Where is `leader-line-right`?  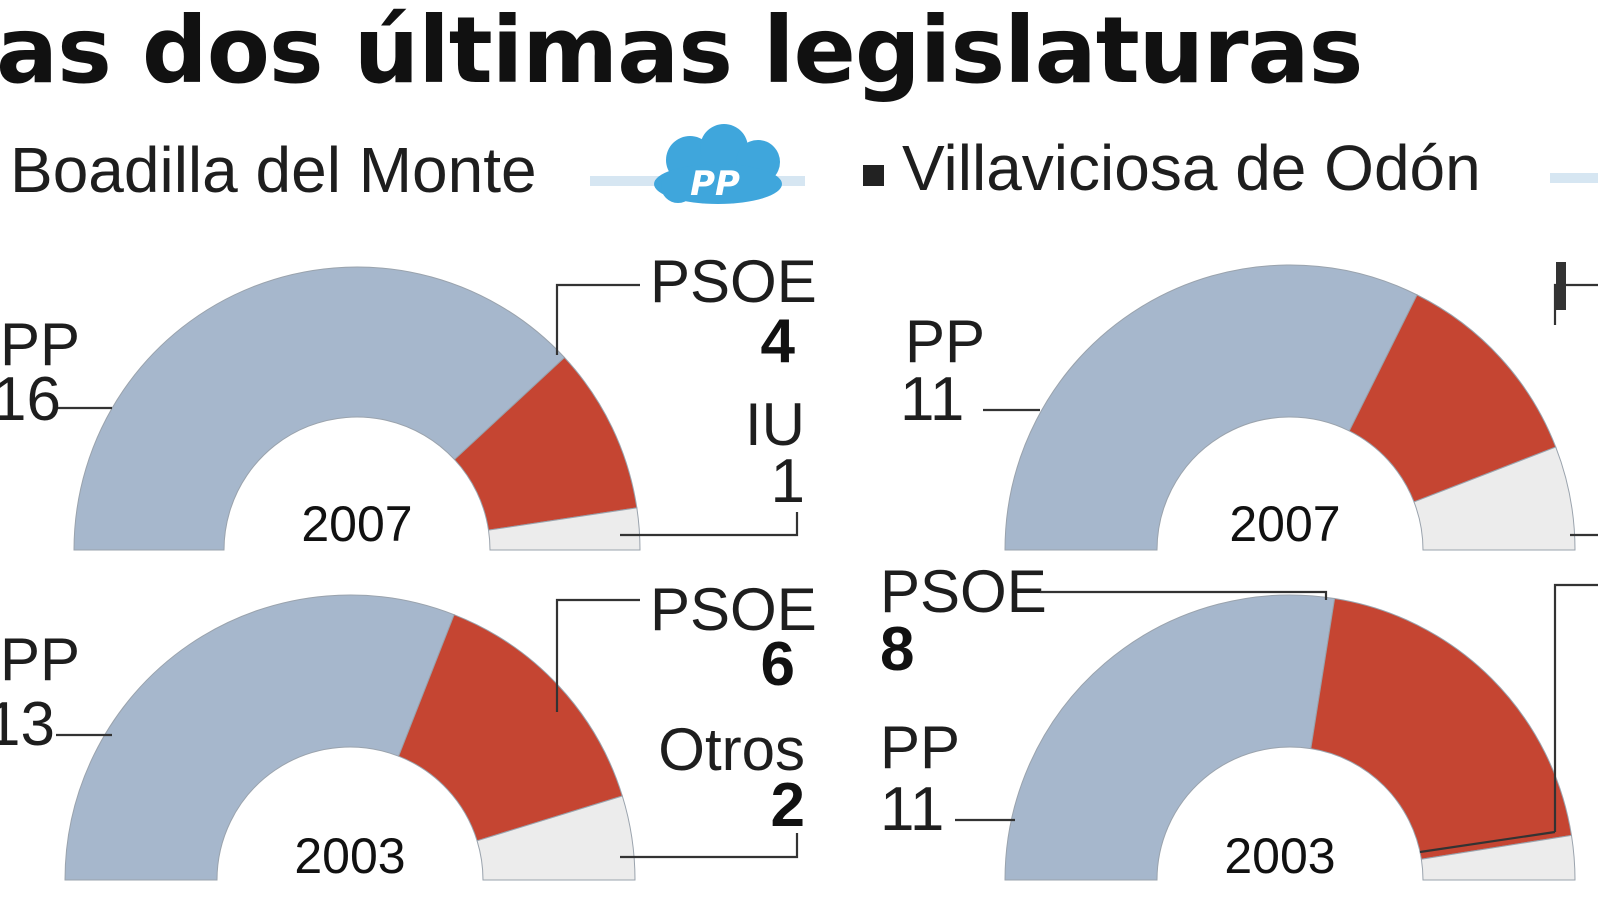 leader-line-right is located at coordinates (1575, 707).